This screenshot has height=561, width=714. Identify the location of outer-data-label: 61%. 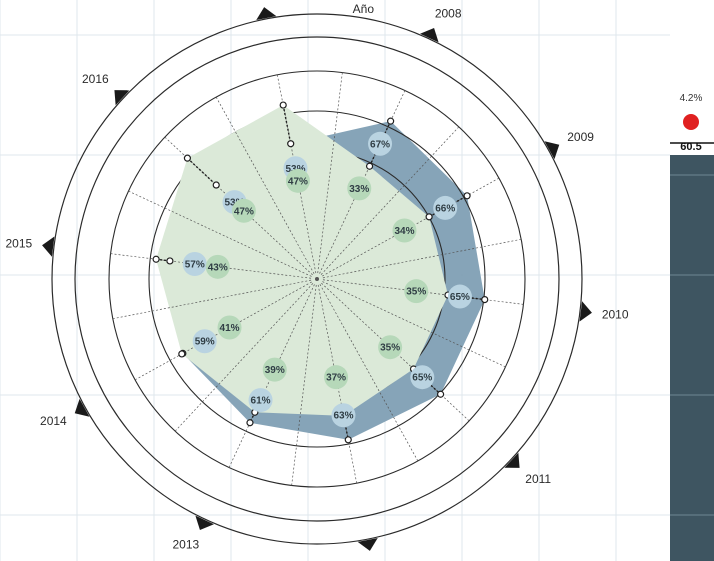
(261, 401).